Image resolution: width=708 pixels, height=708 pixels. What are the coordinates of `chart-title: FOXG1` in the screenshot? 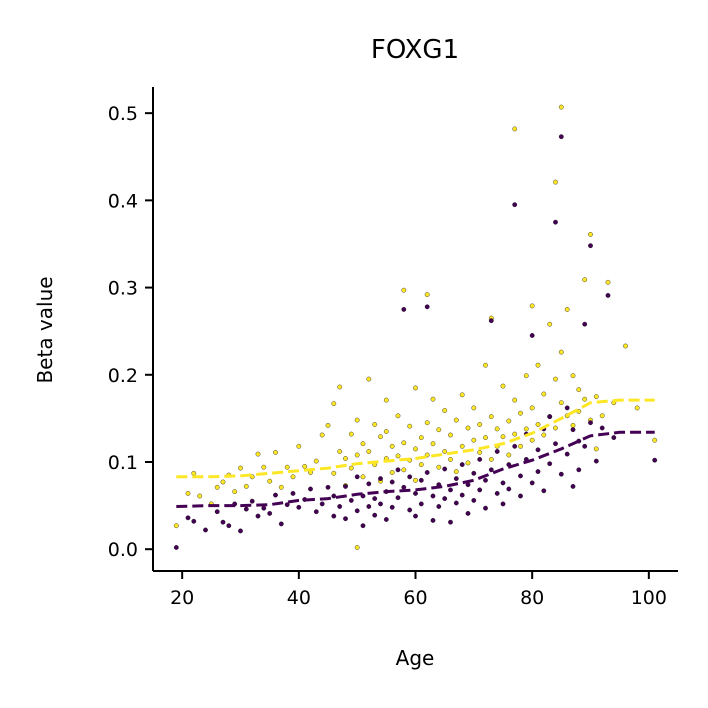 It's located at (415, 50).